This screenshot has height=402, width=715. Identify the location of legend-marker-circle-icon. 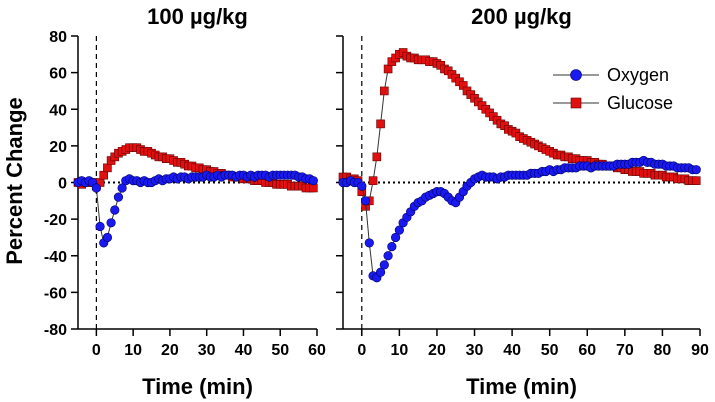
(576, 75).